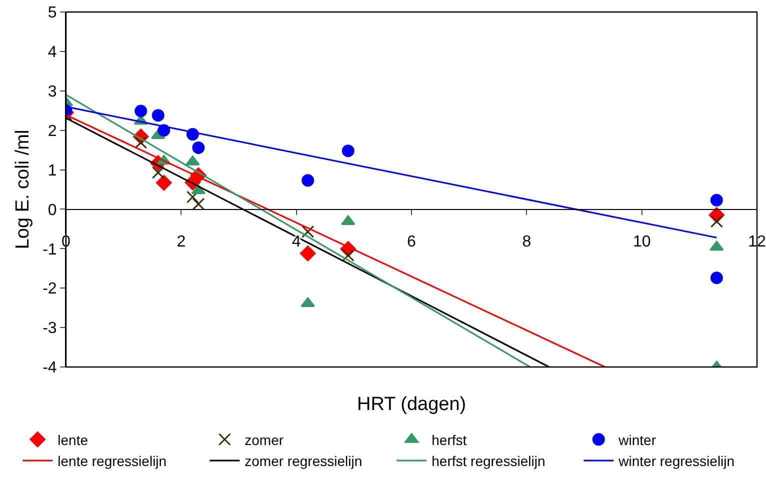  I want to click on legend-label: lente, so click(73, 440).